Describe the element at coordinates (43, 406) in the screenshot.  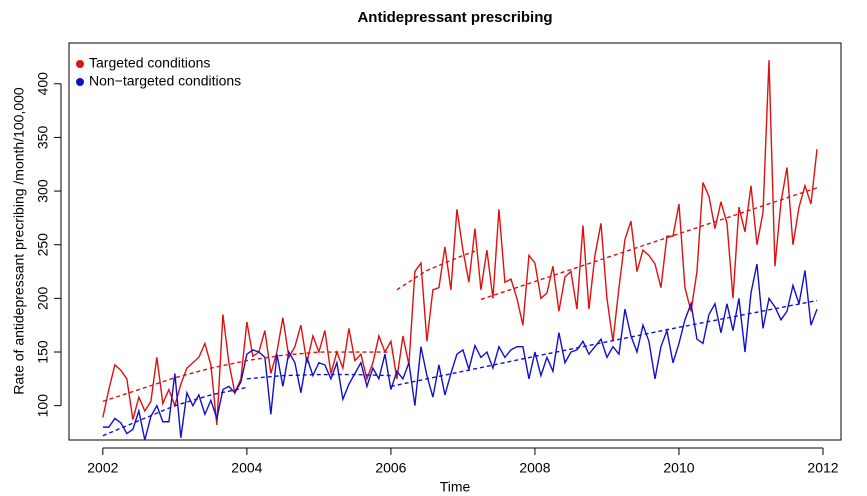
I see `y-tick-label: 100` at that location.